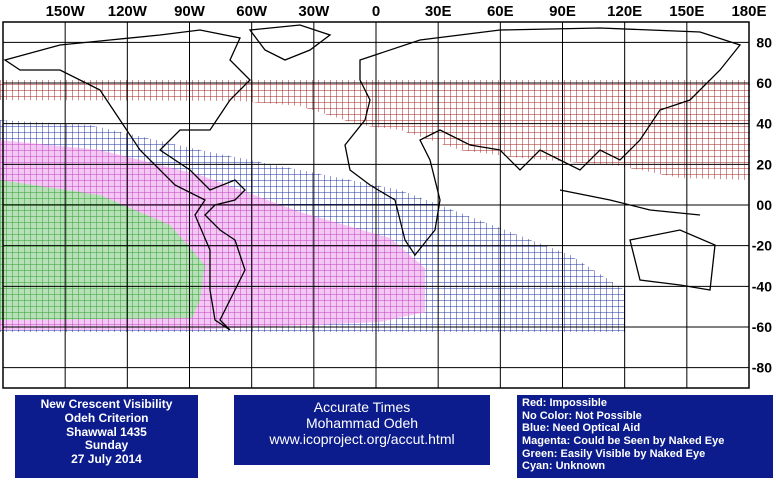 The height and width of the screenshot is (481, 776). Describe the element at coordinates (66, 11) in the screenshot. I see `lon-label: 150W` at that location.